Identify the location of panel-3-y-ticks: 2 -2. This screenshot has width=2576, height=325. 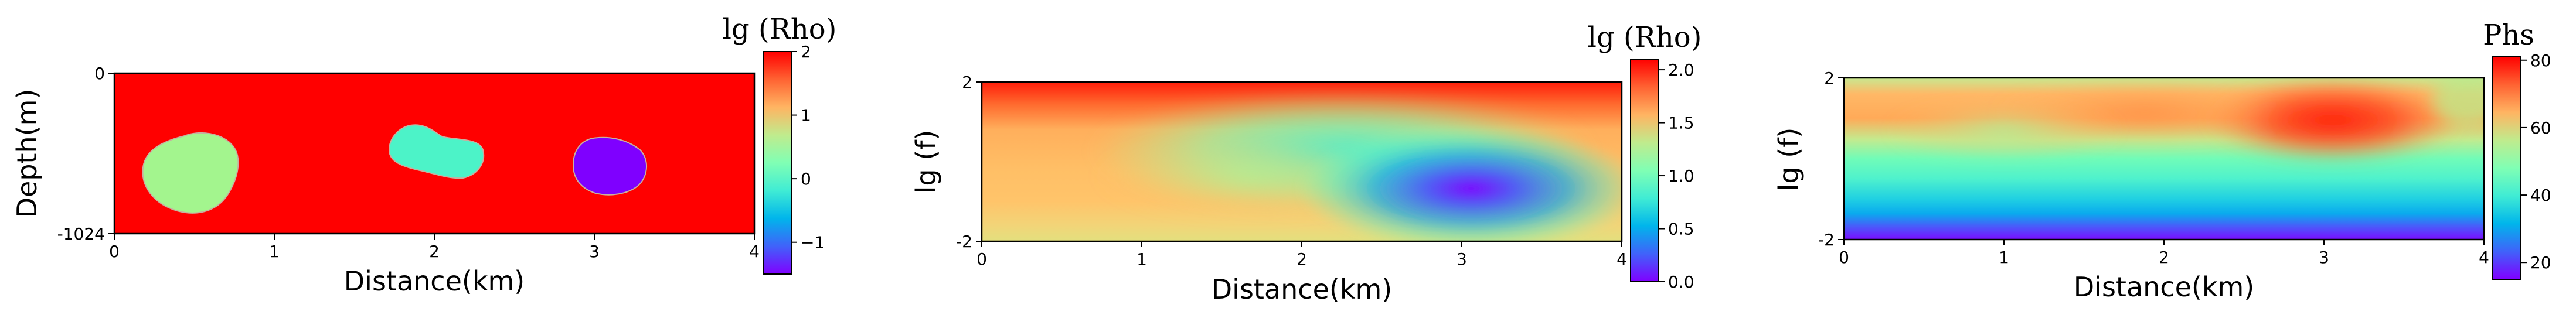
(1831, 159).